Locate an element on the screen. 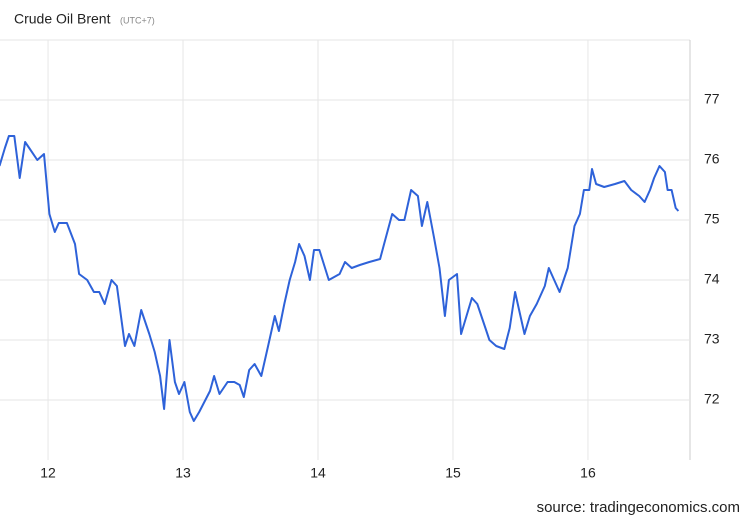 The width and height of the screenshot is (750, 520). x-tick-label: 14 is located at coordinates (318, 473).